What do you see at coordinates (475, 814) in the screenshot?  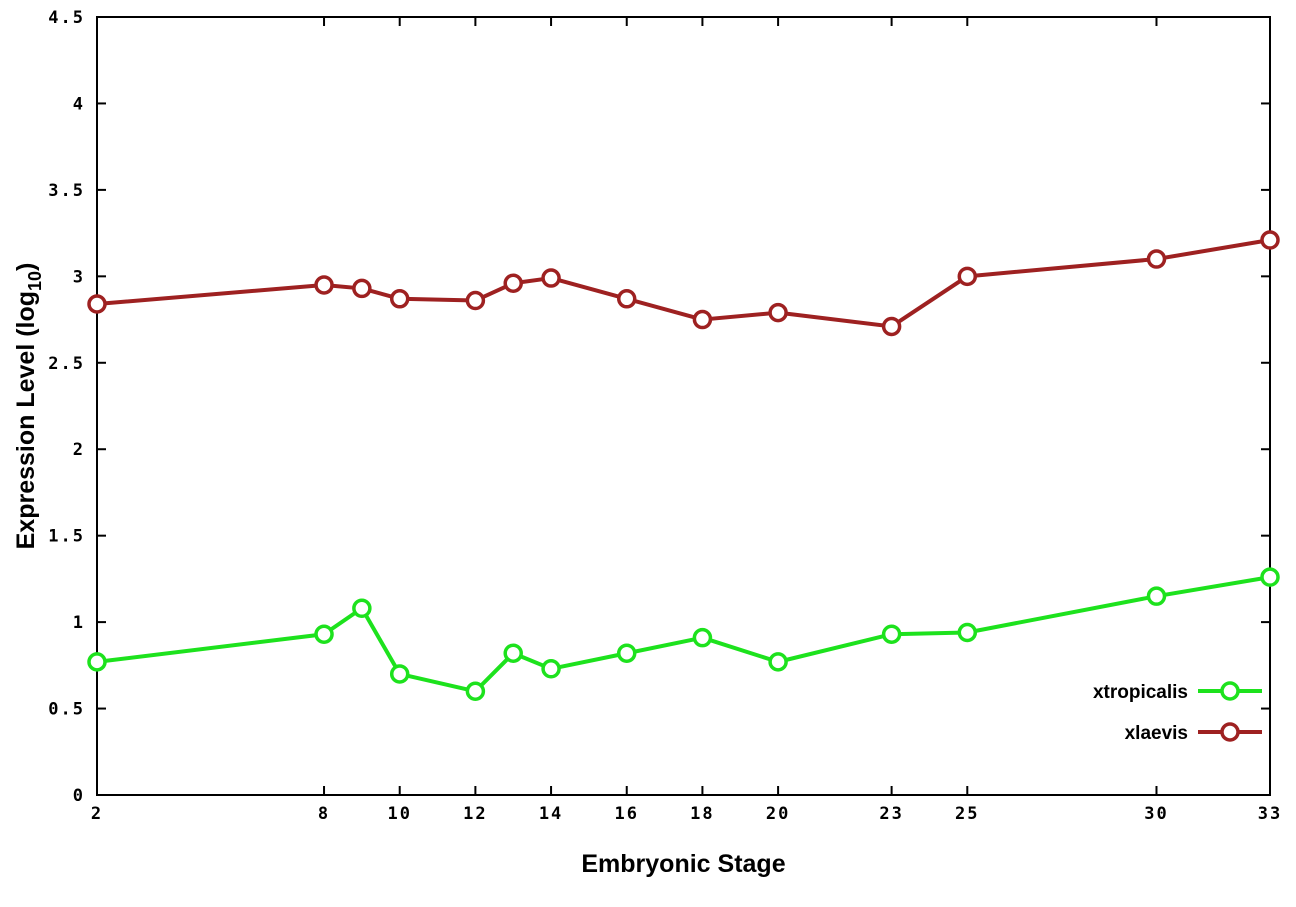 I see `x-tick-label: 12` at bounding box center [475, 814].